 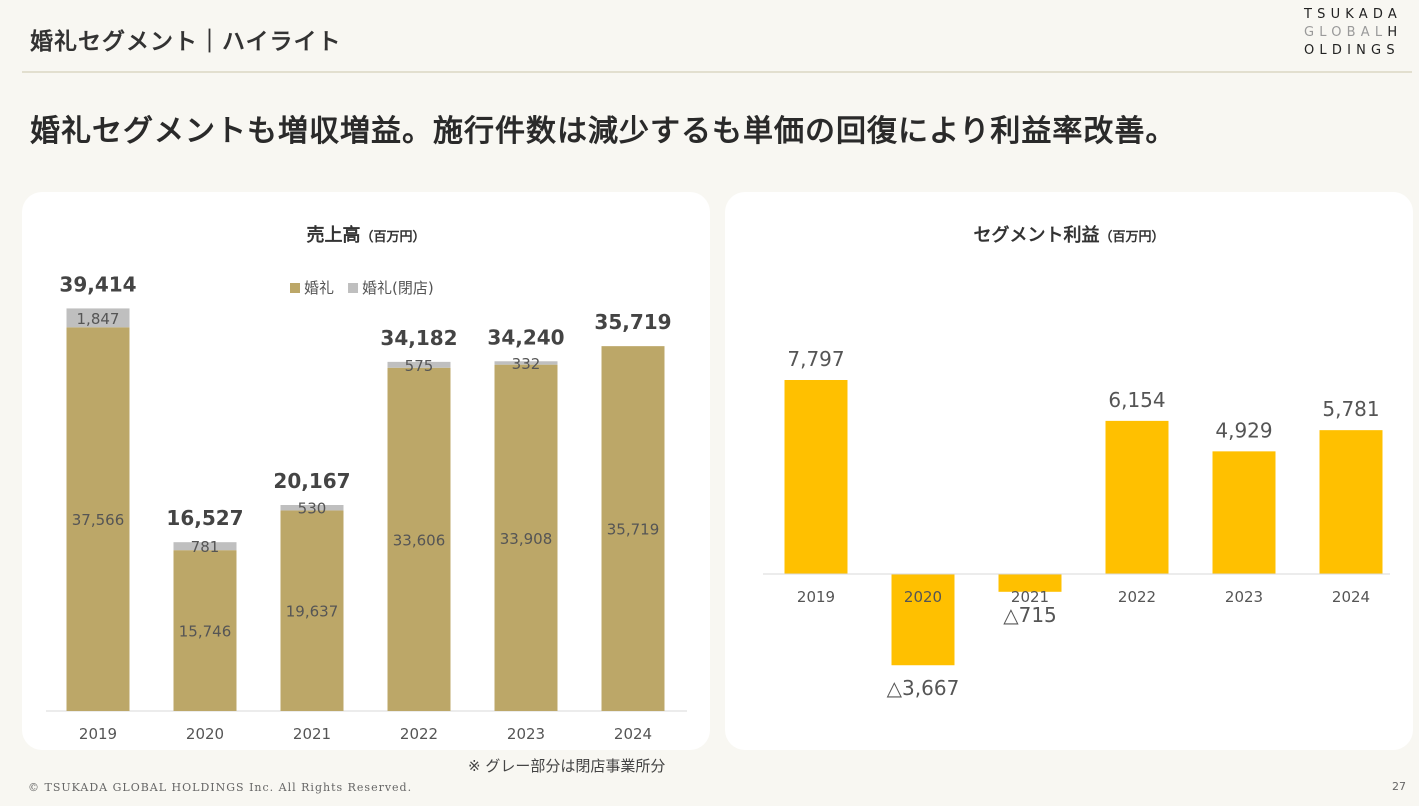 I want to click on logo-line-2-gray: GLOBAL, so click(x=1346, y=32).